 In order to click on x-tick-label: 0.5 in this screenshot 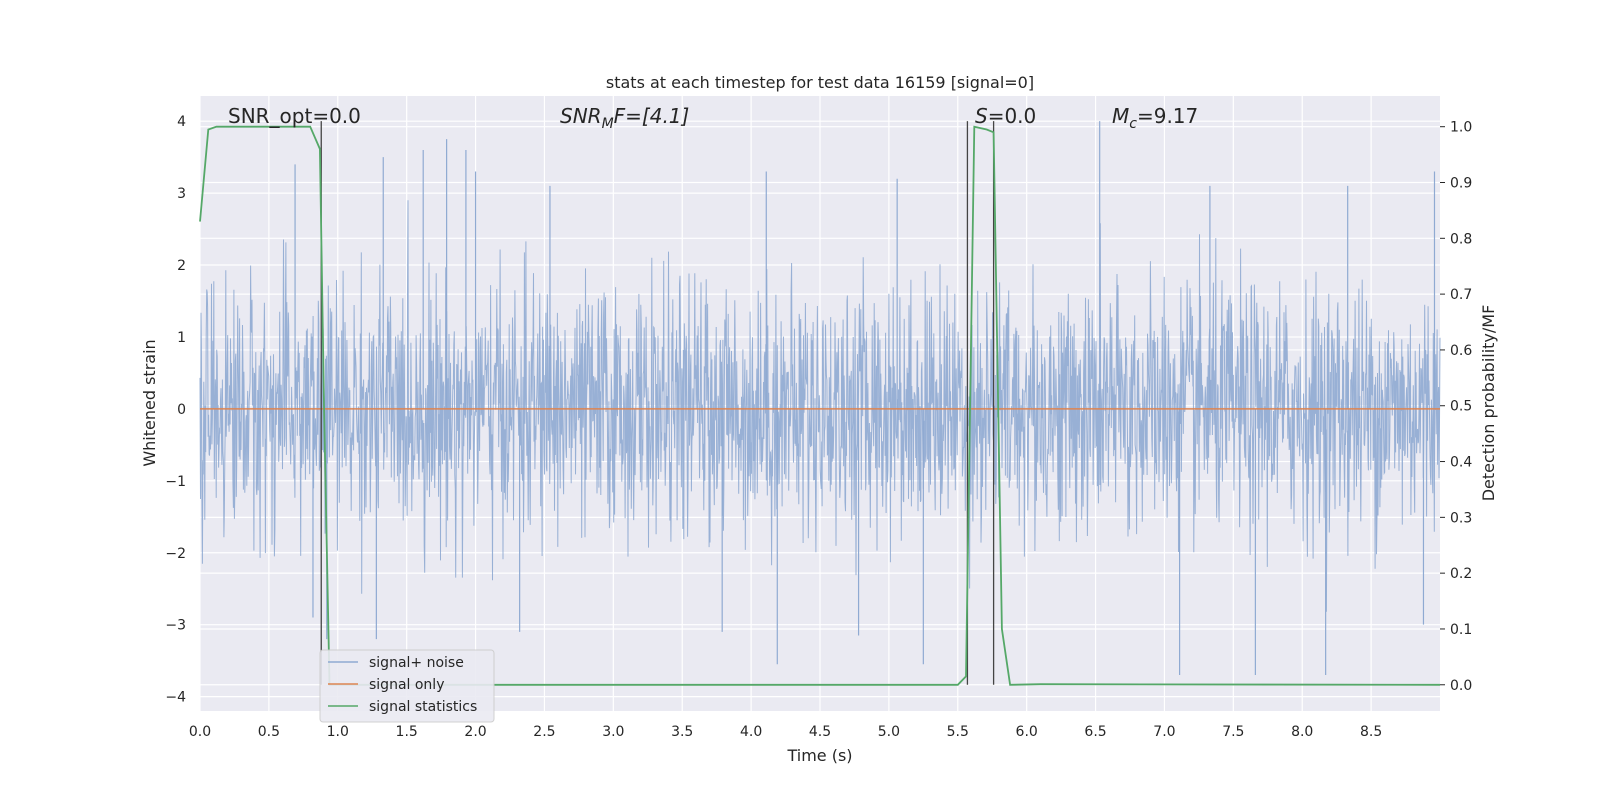, I will do `click(269, 732)`.